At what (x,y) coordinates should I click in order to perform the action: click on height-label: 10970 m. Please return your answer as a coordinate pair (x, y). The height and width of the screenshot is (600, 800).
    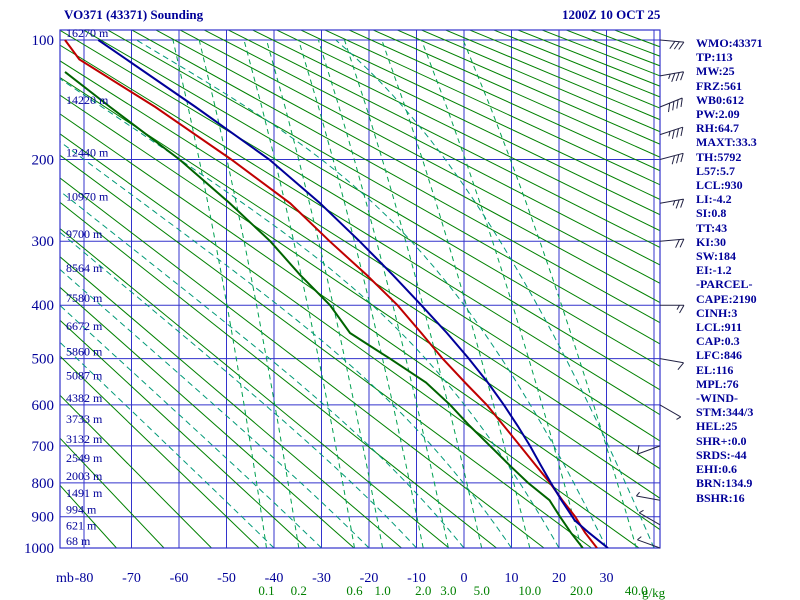
    Looking at the image, I should click on (87, 196).